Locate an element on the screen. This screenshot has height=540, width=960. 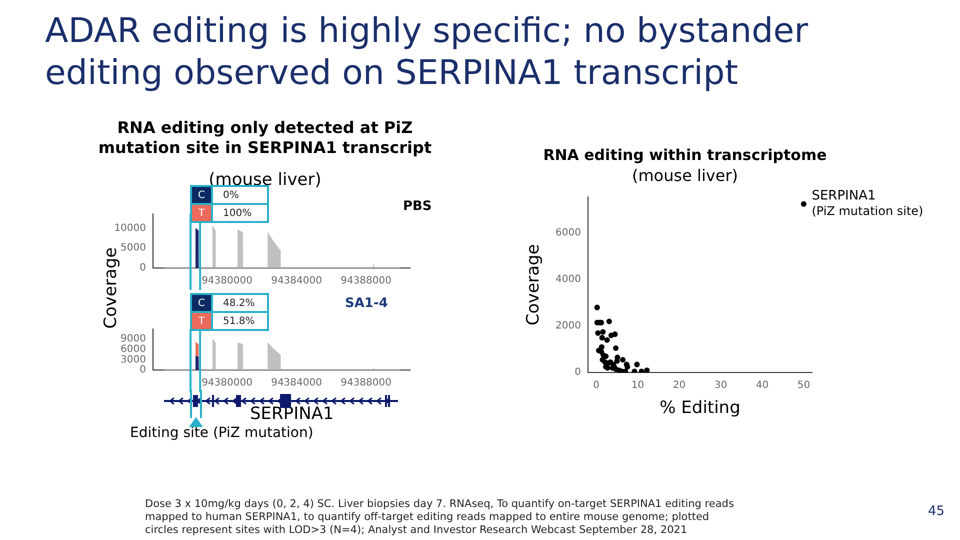
annotation: SERPINA1 is located at coordinates (844, 196).